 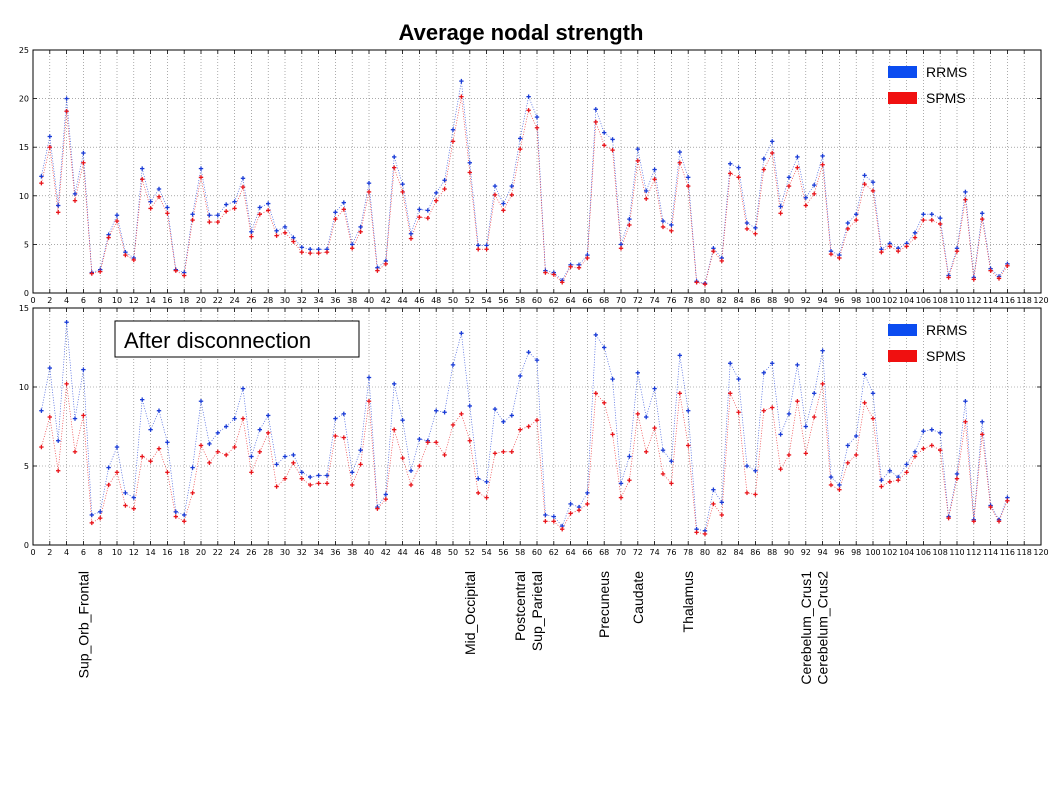 I want to click on x-tick-label: 60, so click(x=537, y=300).